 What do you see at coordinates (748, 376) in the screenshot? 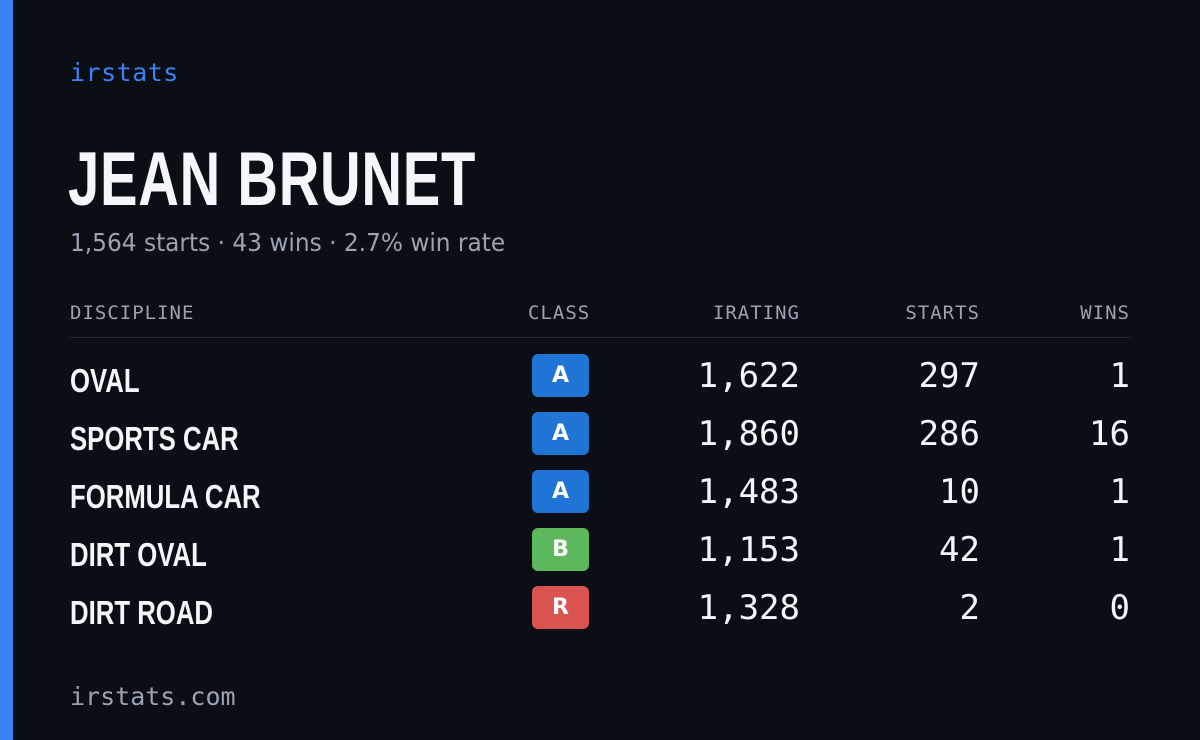
I see `row-irating: 1,622` at bounding box center [748, 376].